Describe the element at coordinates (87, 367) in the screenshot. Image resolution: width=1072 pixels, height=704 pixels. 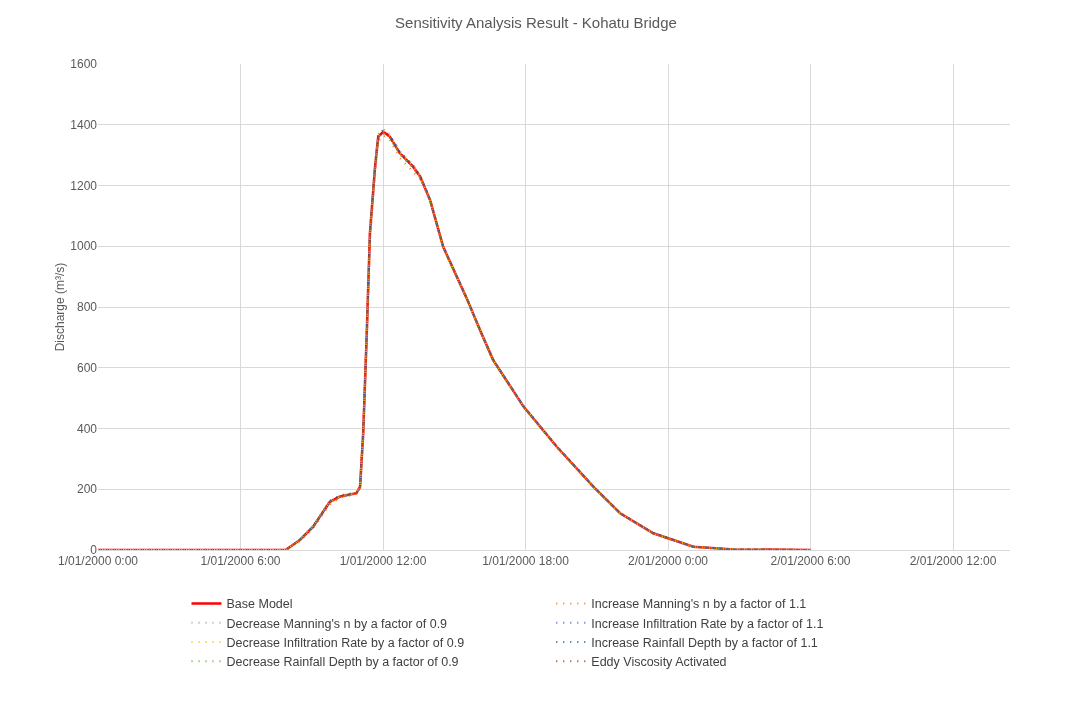
I see `y-tick-label: 600` at that location.